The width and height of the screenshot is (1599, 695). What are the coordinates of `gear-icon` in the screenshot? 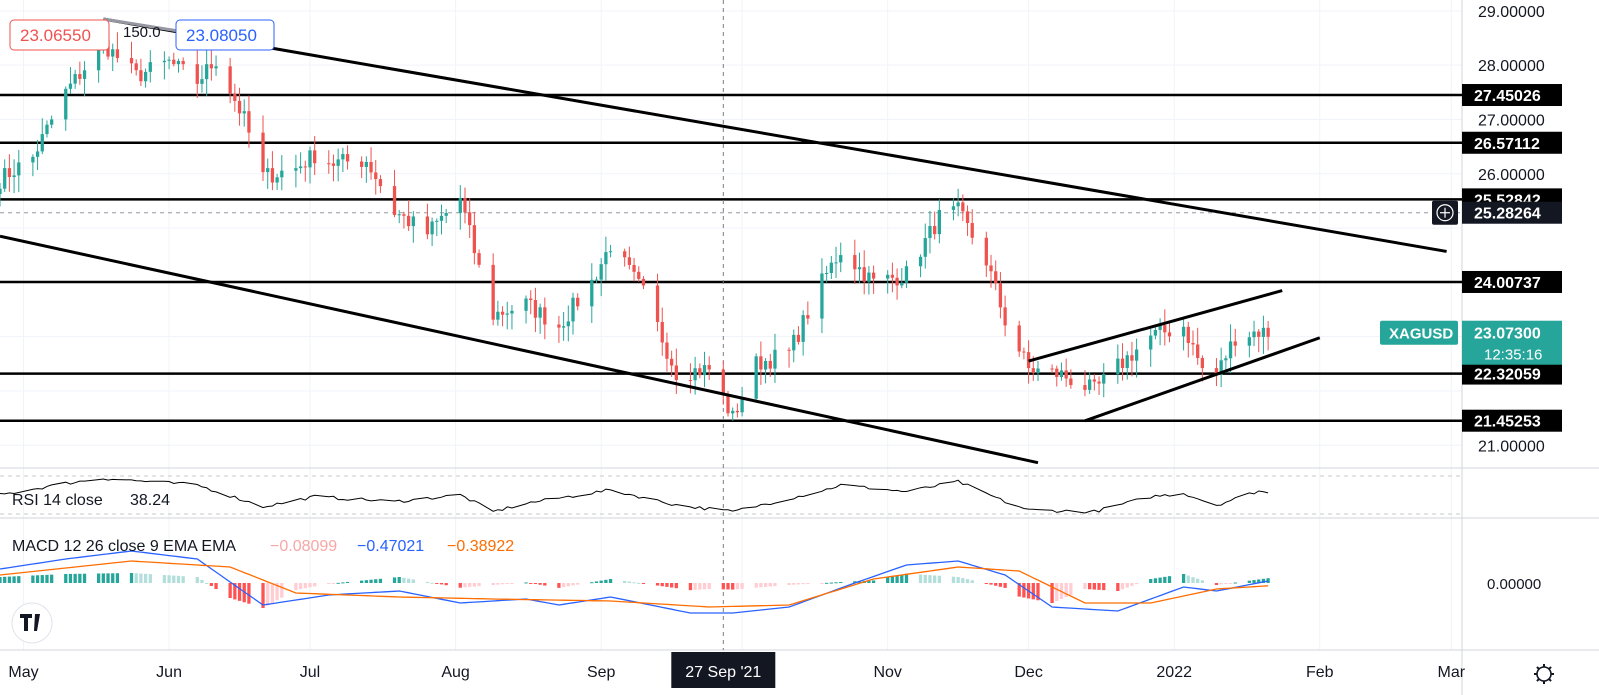 It's located at (1544, 674).